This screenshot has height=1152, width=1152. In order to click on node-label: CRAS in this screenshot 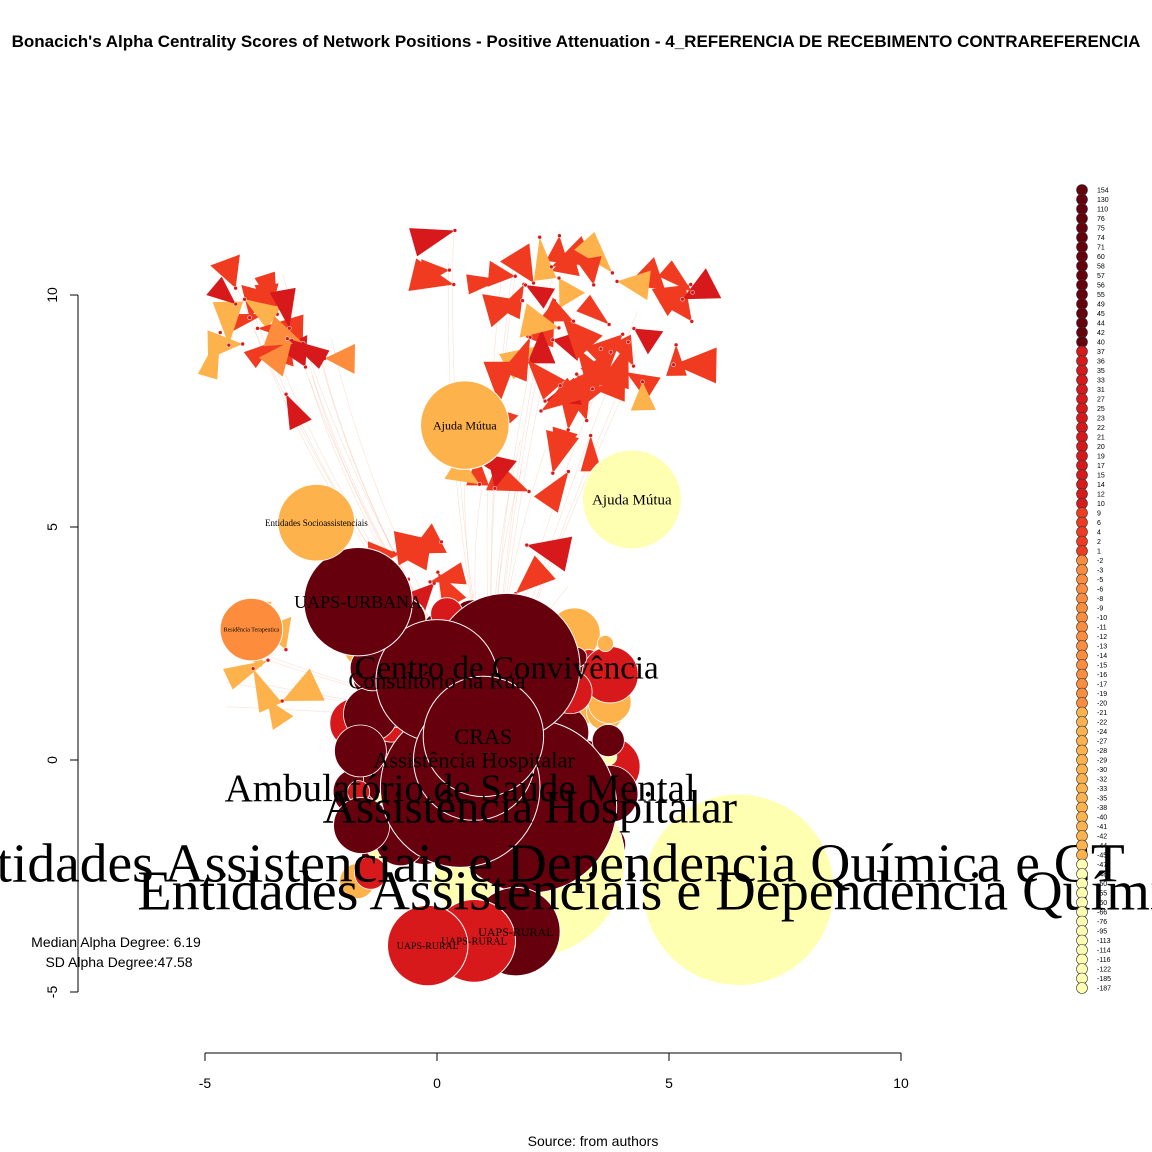, I will do `click(483, 736)`.